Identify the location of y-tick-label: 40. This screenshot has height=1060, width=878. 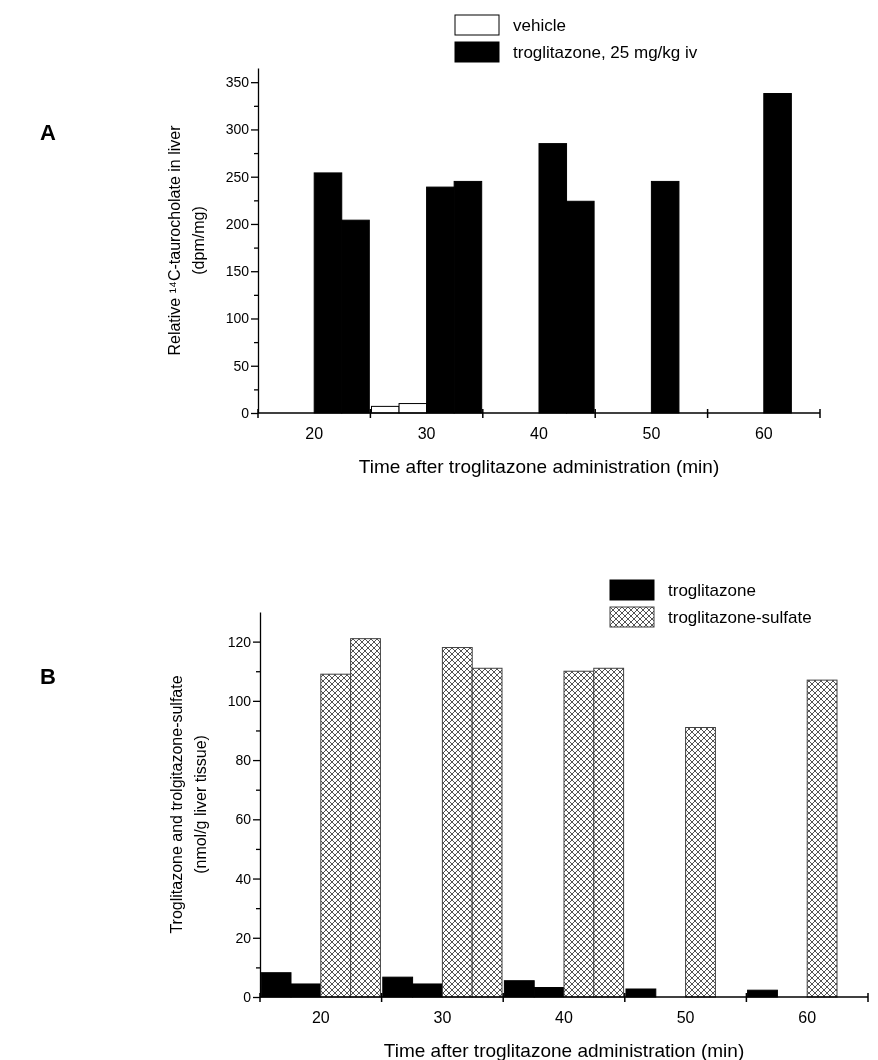
(243, 878).